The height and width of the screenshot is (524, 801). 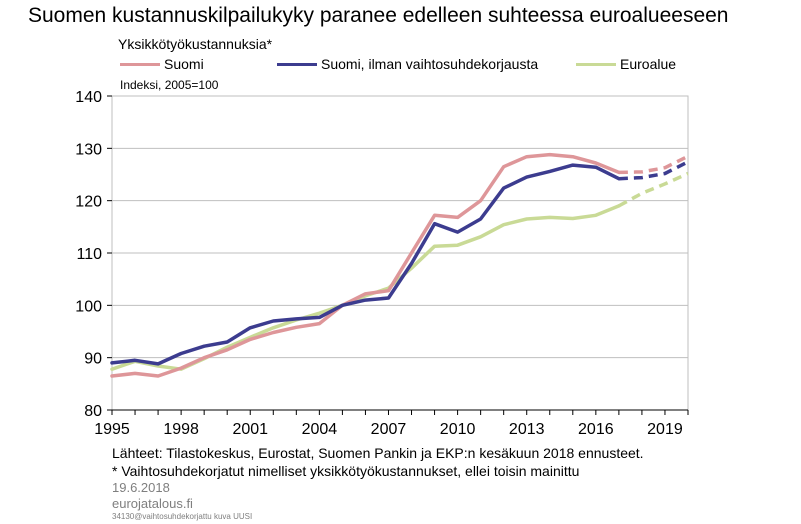 What do you see at coordinates (88, 149) in the screenshot?
I see `y-tick-label: 130` at bounding box center [88, 149].